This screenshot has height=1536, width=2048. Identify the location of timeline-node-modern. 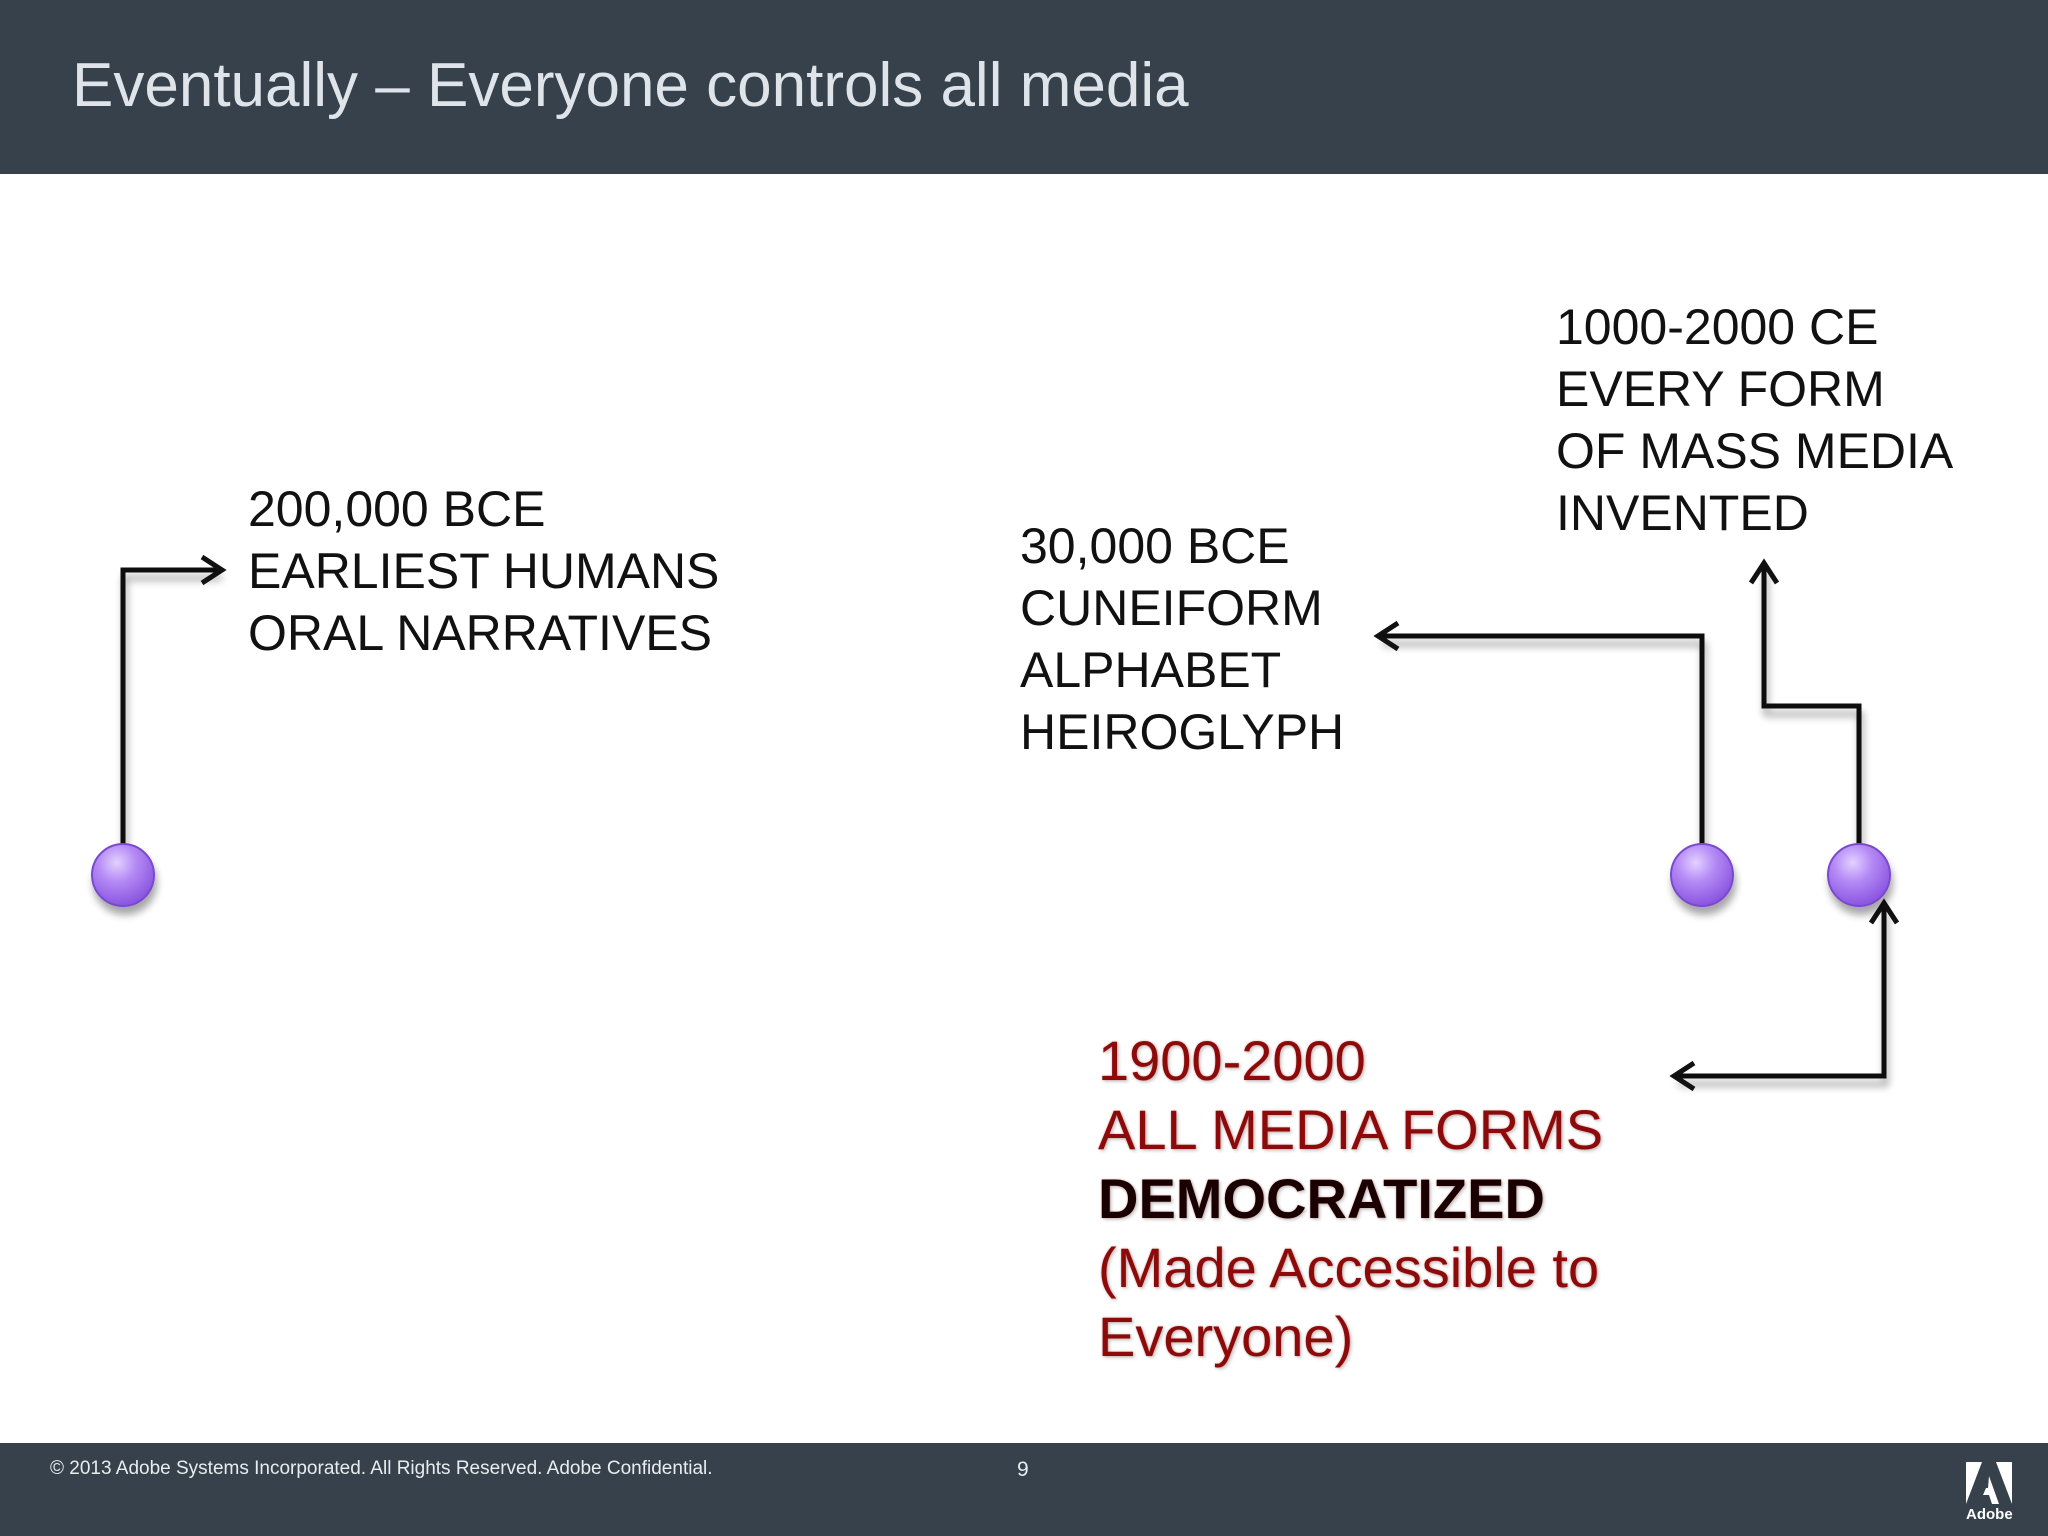
(1859, 875).